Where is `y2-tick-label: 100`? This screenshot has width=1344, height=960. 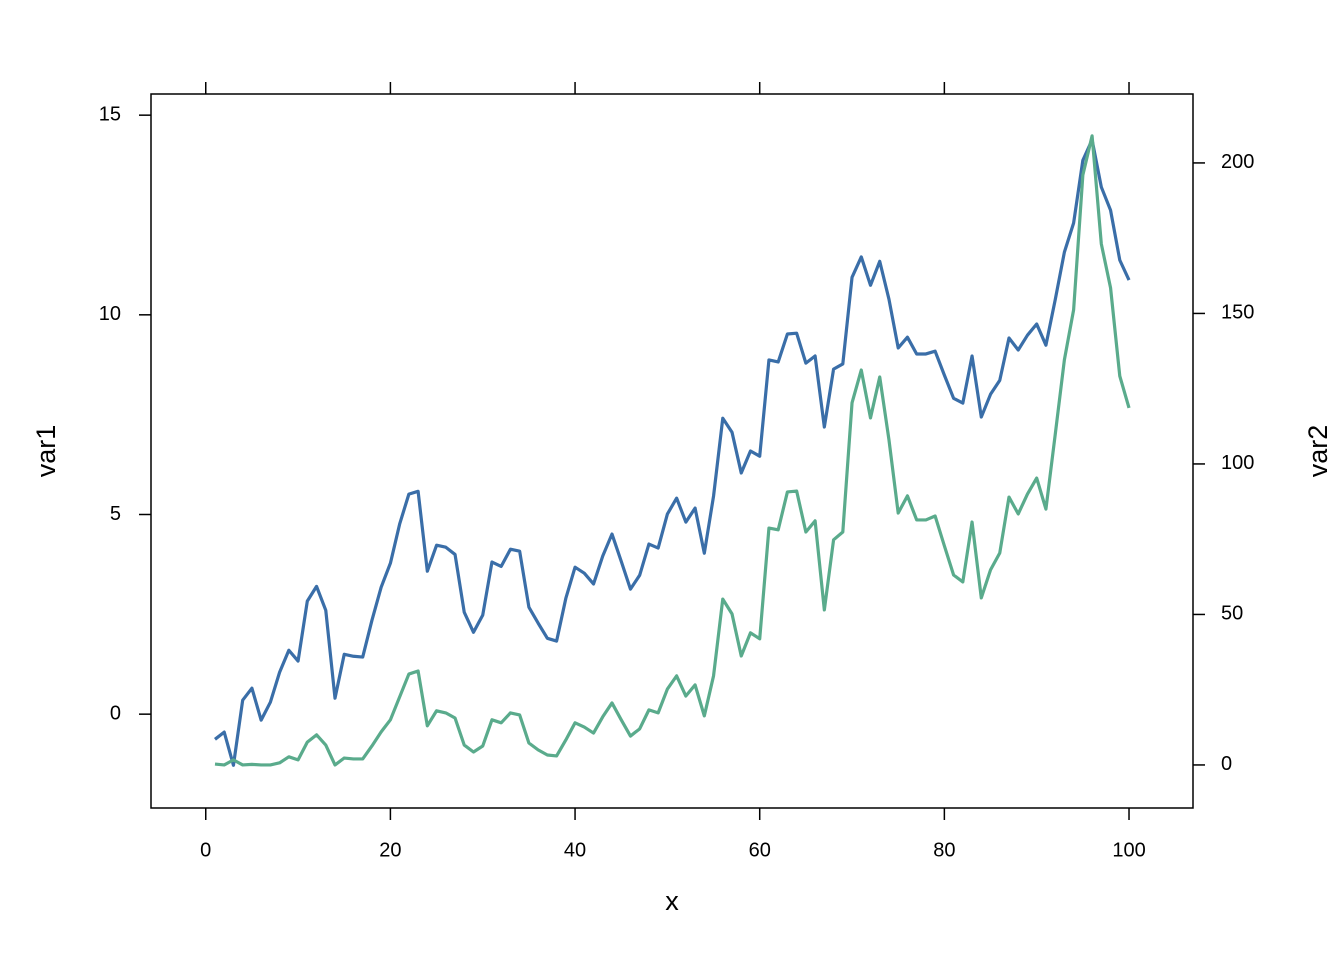
y2-tick-label: 100 is located at coordinates (1237, 463).